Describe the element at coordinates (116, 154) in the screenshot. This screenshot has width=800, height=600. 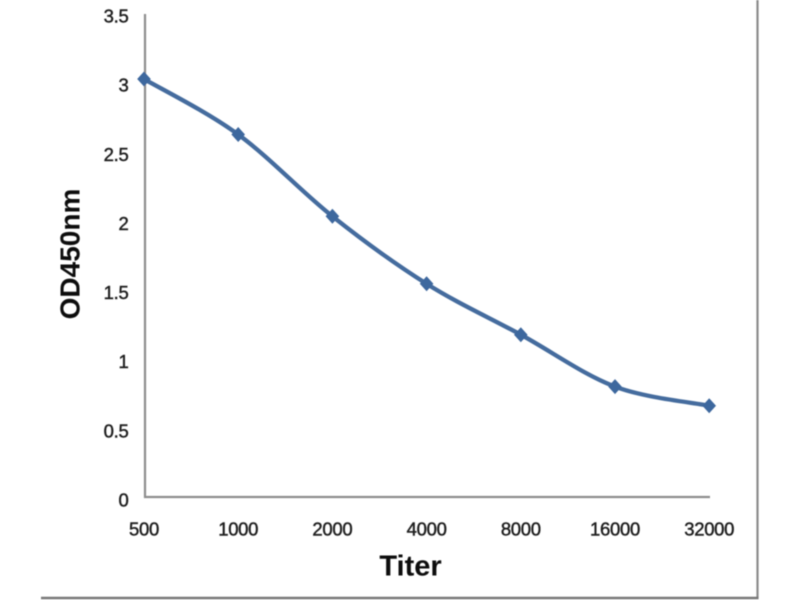
I see `svg-text: 2.5` at that location.